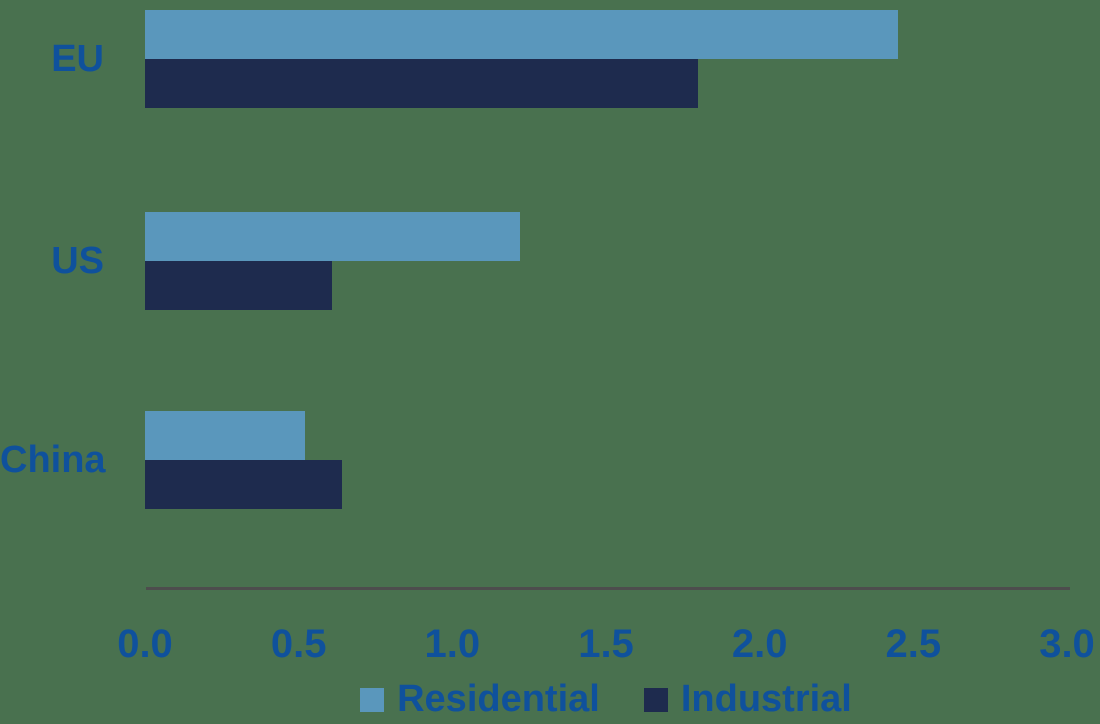 The height and width of the screenshot is (724, 1100). Describe the element at coordinates (243, 484) in the screenshot. I see `bar-china-industrial` at that location.